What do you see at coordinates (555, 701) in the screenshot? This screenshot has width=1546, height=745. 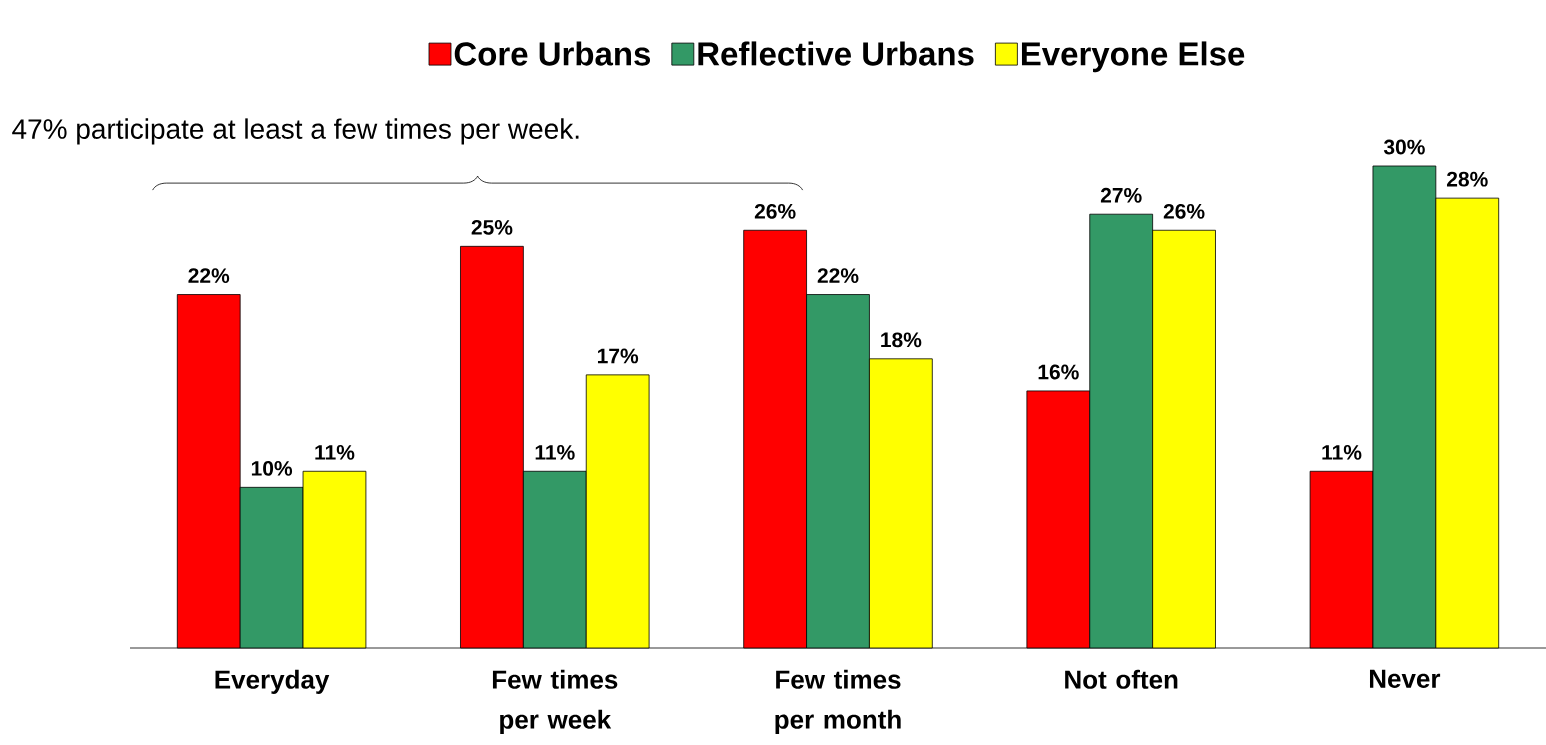 I see `x-tick-label: Few times per week` at bounding box center [555, 701].